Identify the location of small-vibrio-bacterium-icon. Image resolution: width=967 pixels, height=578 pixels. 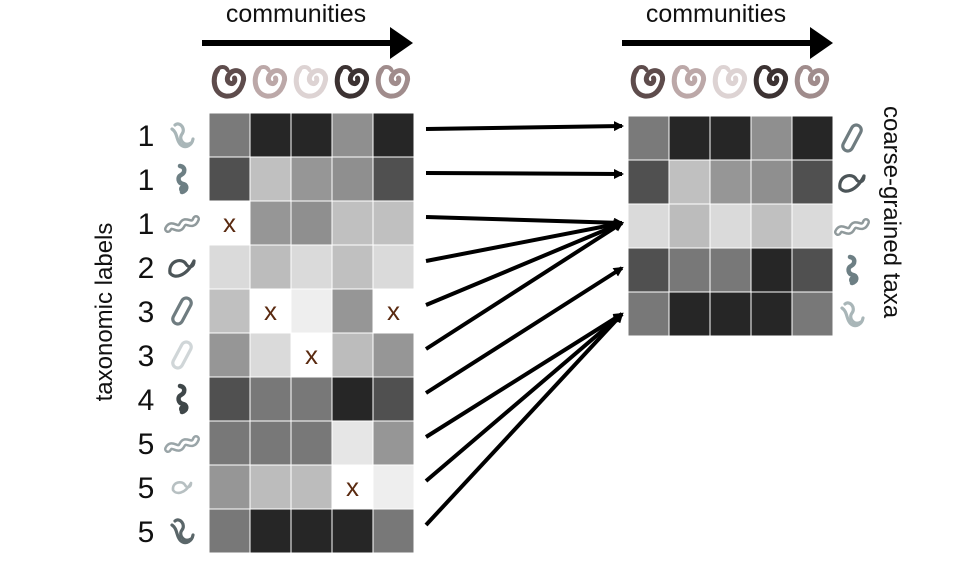
(182, 487).